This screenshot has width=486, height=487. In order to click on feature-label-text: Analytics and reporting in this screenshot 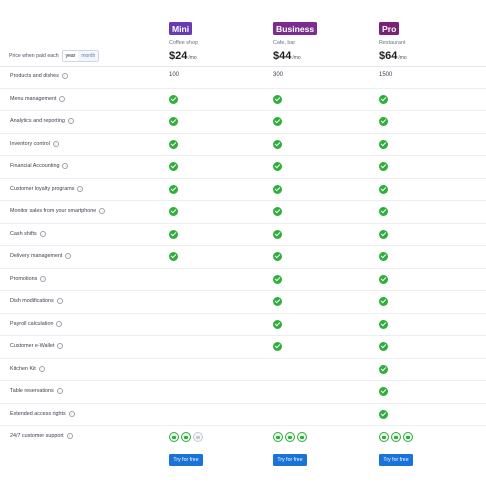, I will do `click(37, 121)`.